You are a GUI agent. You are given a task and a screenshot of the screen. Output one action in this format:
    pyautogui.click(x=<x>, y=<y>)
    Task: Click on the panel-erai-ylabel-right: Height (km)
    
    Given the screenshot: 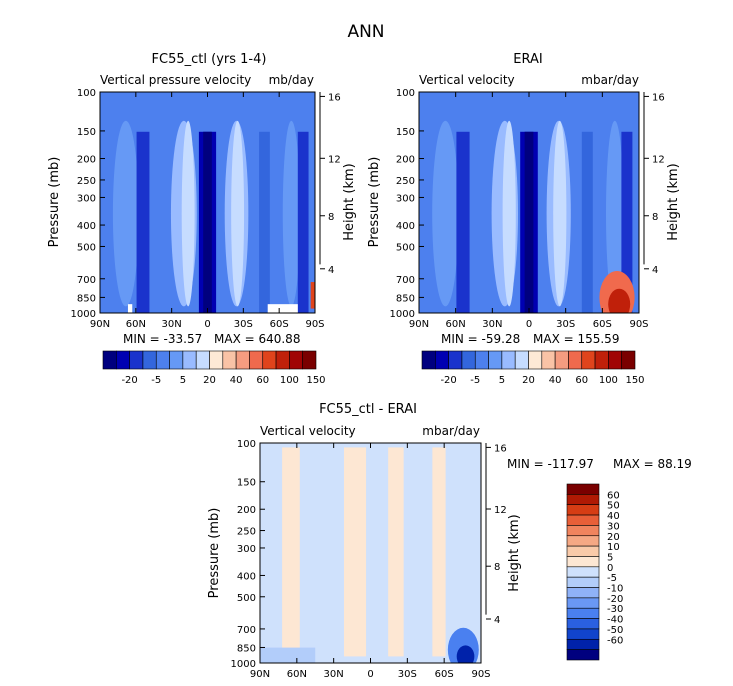 What is the action you would take?
    pyautogui.click(x=673, y=201)
    